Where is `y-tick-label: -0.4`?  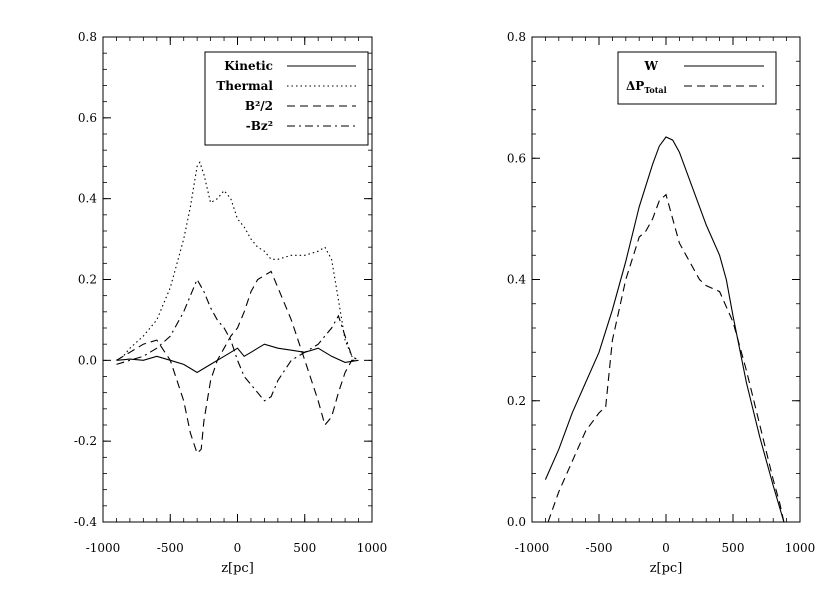 y-tick-label: -0.4 is located at coordinates (86, 522).